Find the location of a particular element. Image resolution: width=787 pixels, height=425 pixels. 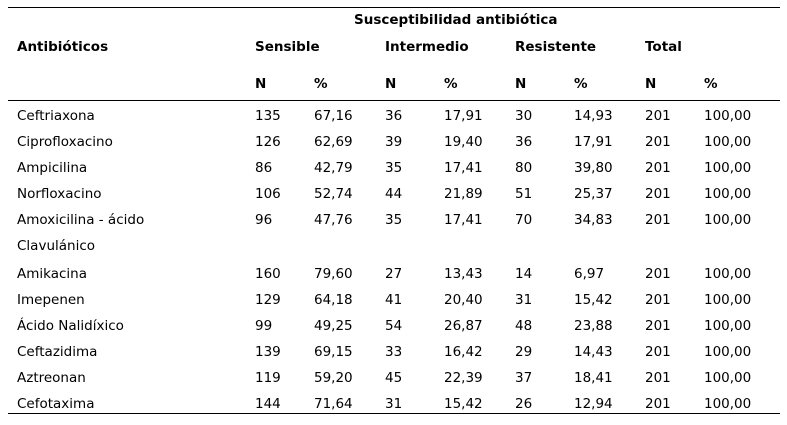

table-cell: 99 is located at coordinates (264, 326).